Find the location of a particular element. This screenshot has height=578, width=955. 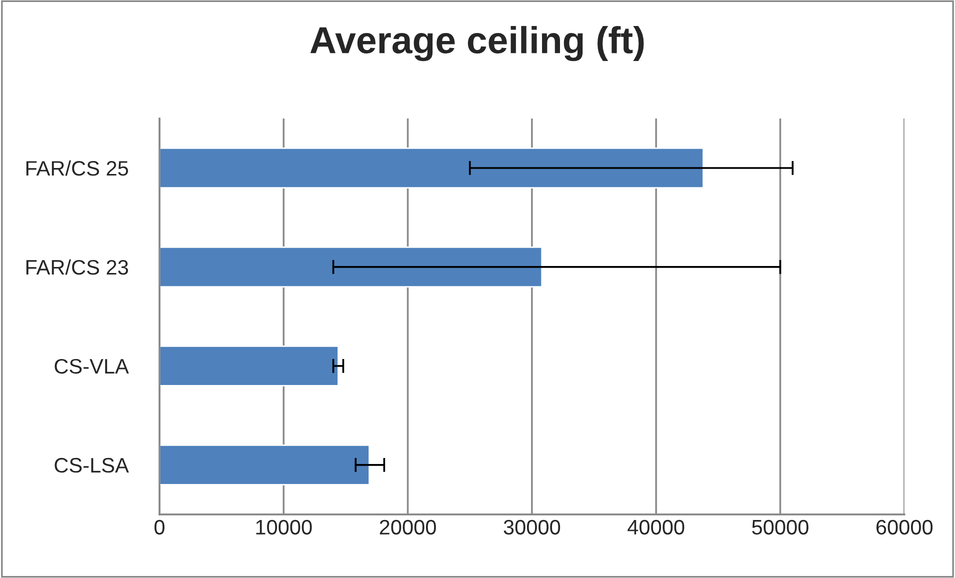

y-tick-label: CS-VLA is located at coordinates (91, 366).